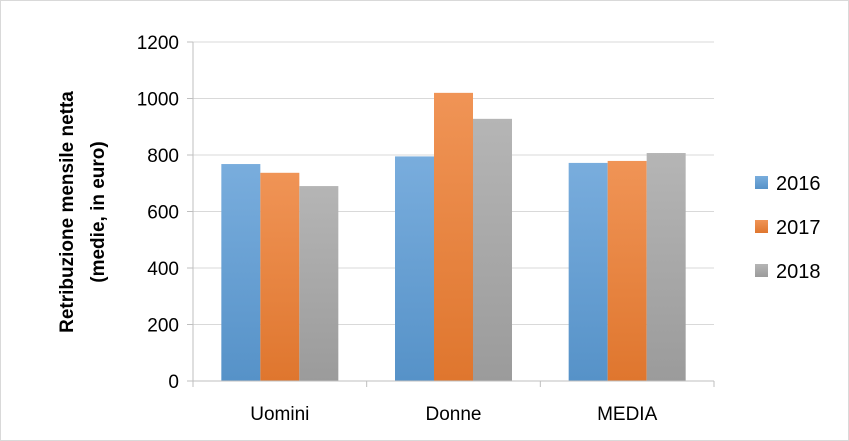 The height and width of the screenshot is (441, 849). What do you see at coordinates (492, 249) in the screenshot?
I see `bar-donne-2018` at bounding box center [492, 249].